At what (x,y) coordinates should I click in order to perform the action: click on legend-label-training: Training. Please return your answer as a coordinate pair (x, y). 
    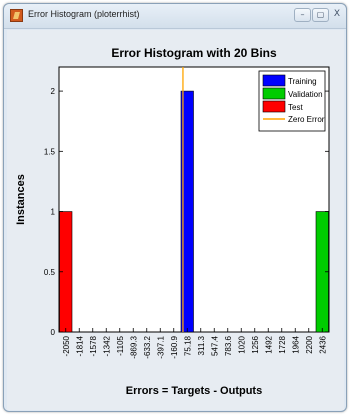
    Looking at the image, I should click on (302, 81).